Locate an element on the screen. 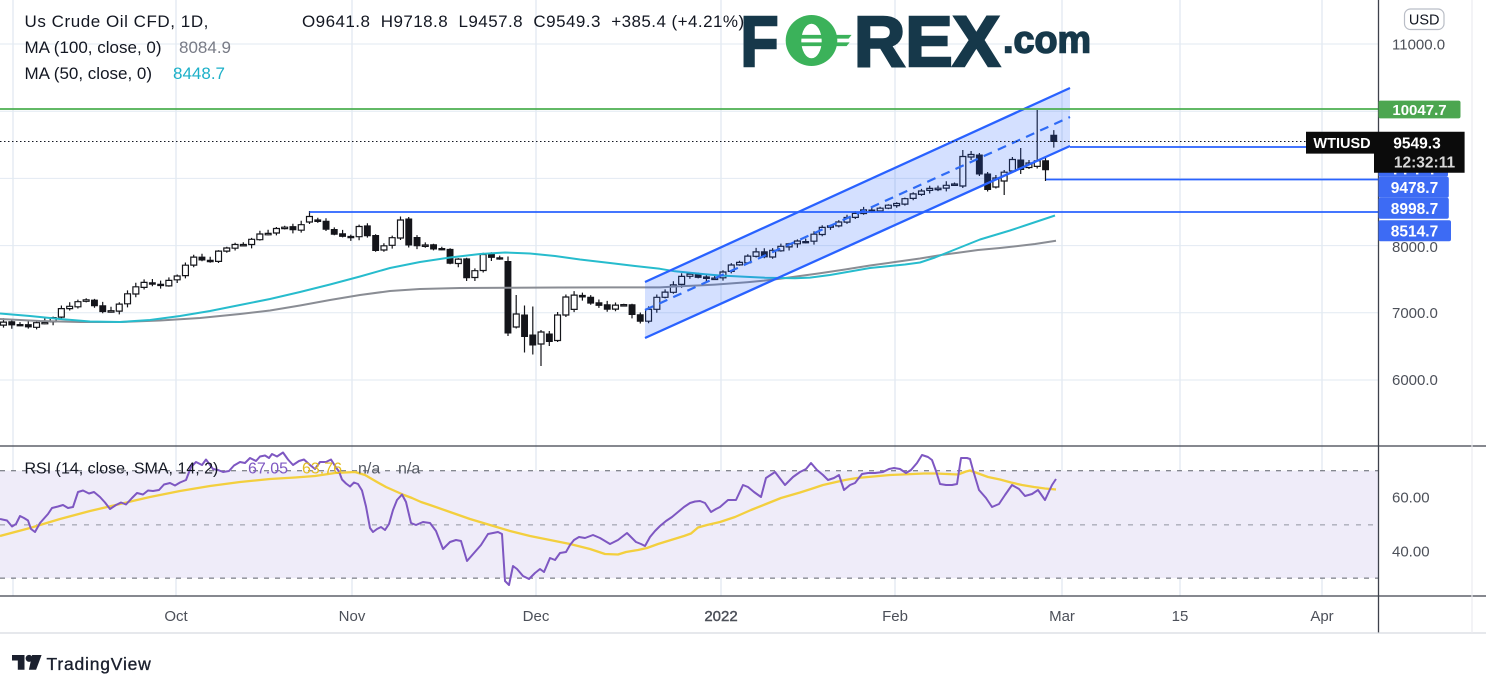  svg-text: Apr is located at coordinates (1321, 616).